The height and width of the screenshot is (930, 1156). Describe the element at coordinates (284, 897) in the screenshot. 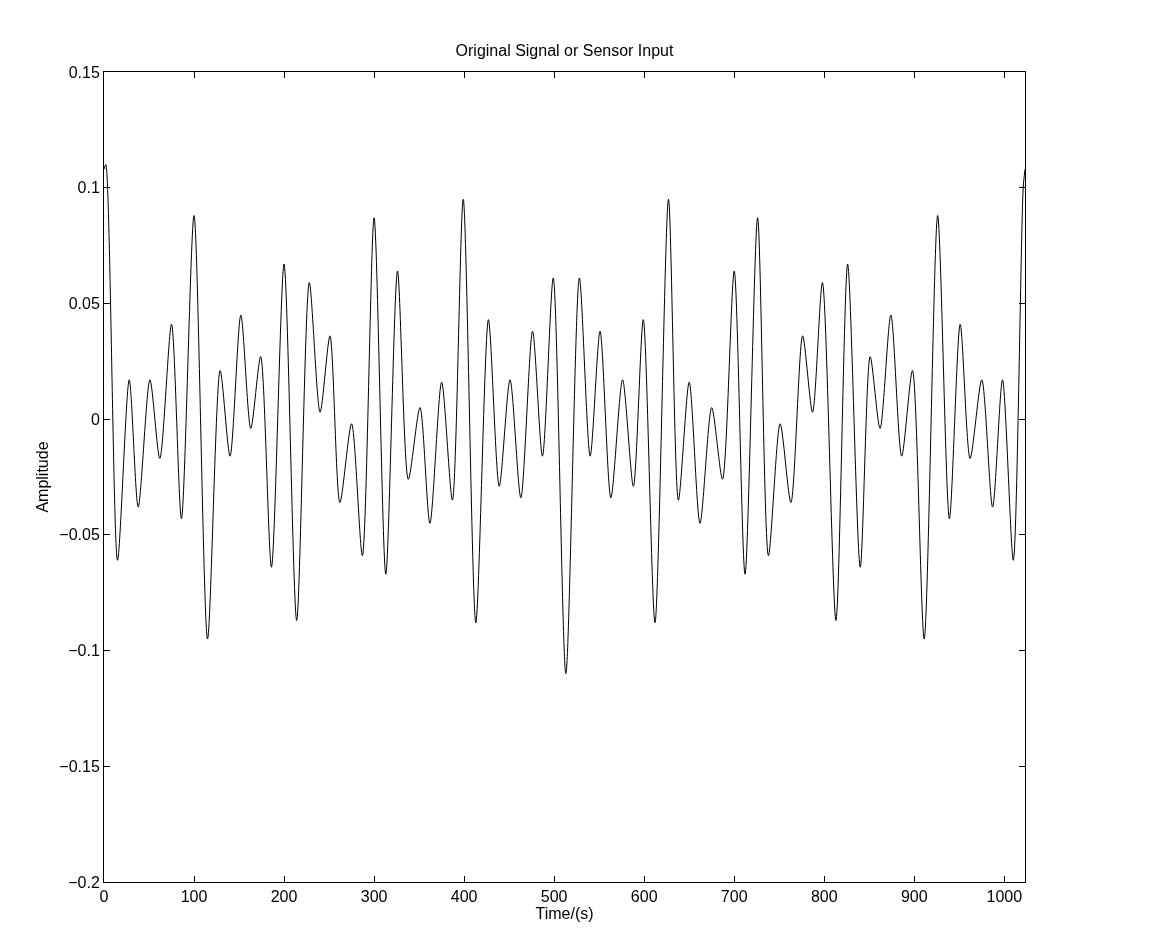

I see `x-tick-label: 200` at that location.